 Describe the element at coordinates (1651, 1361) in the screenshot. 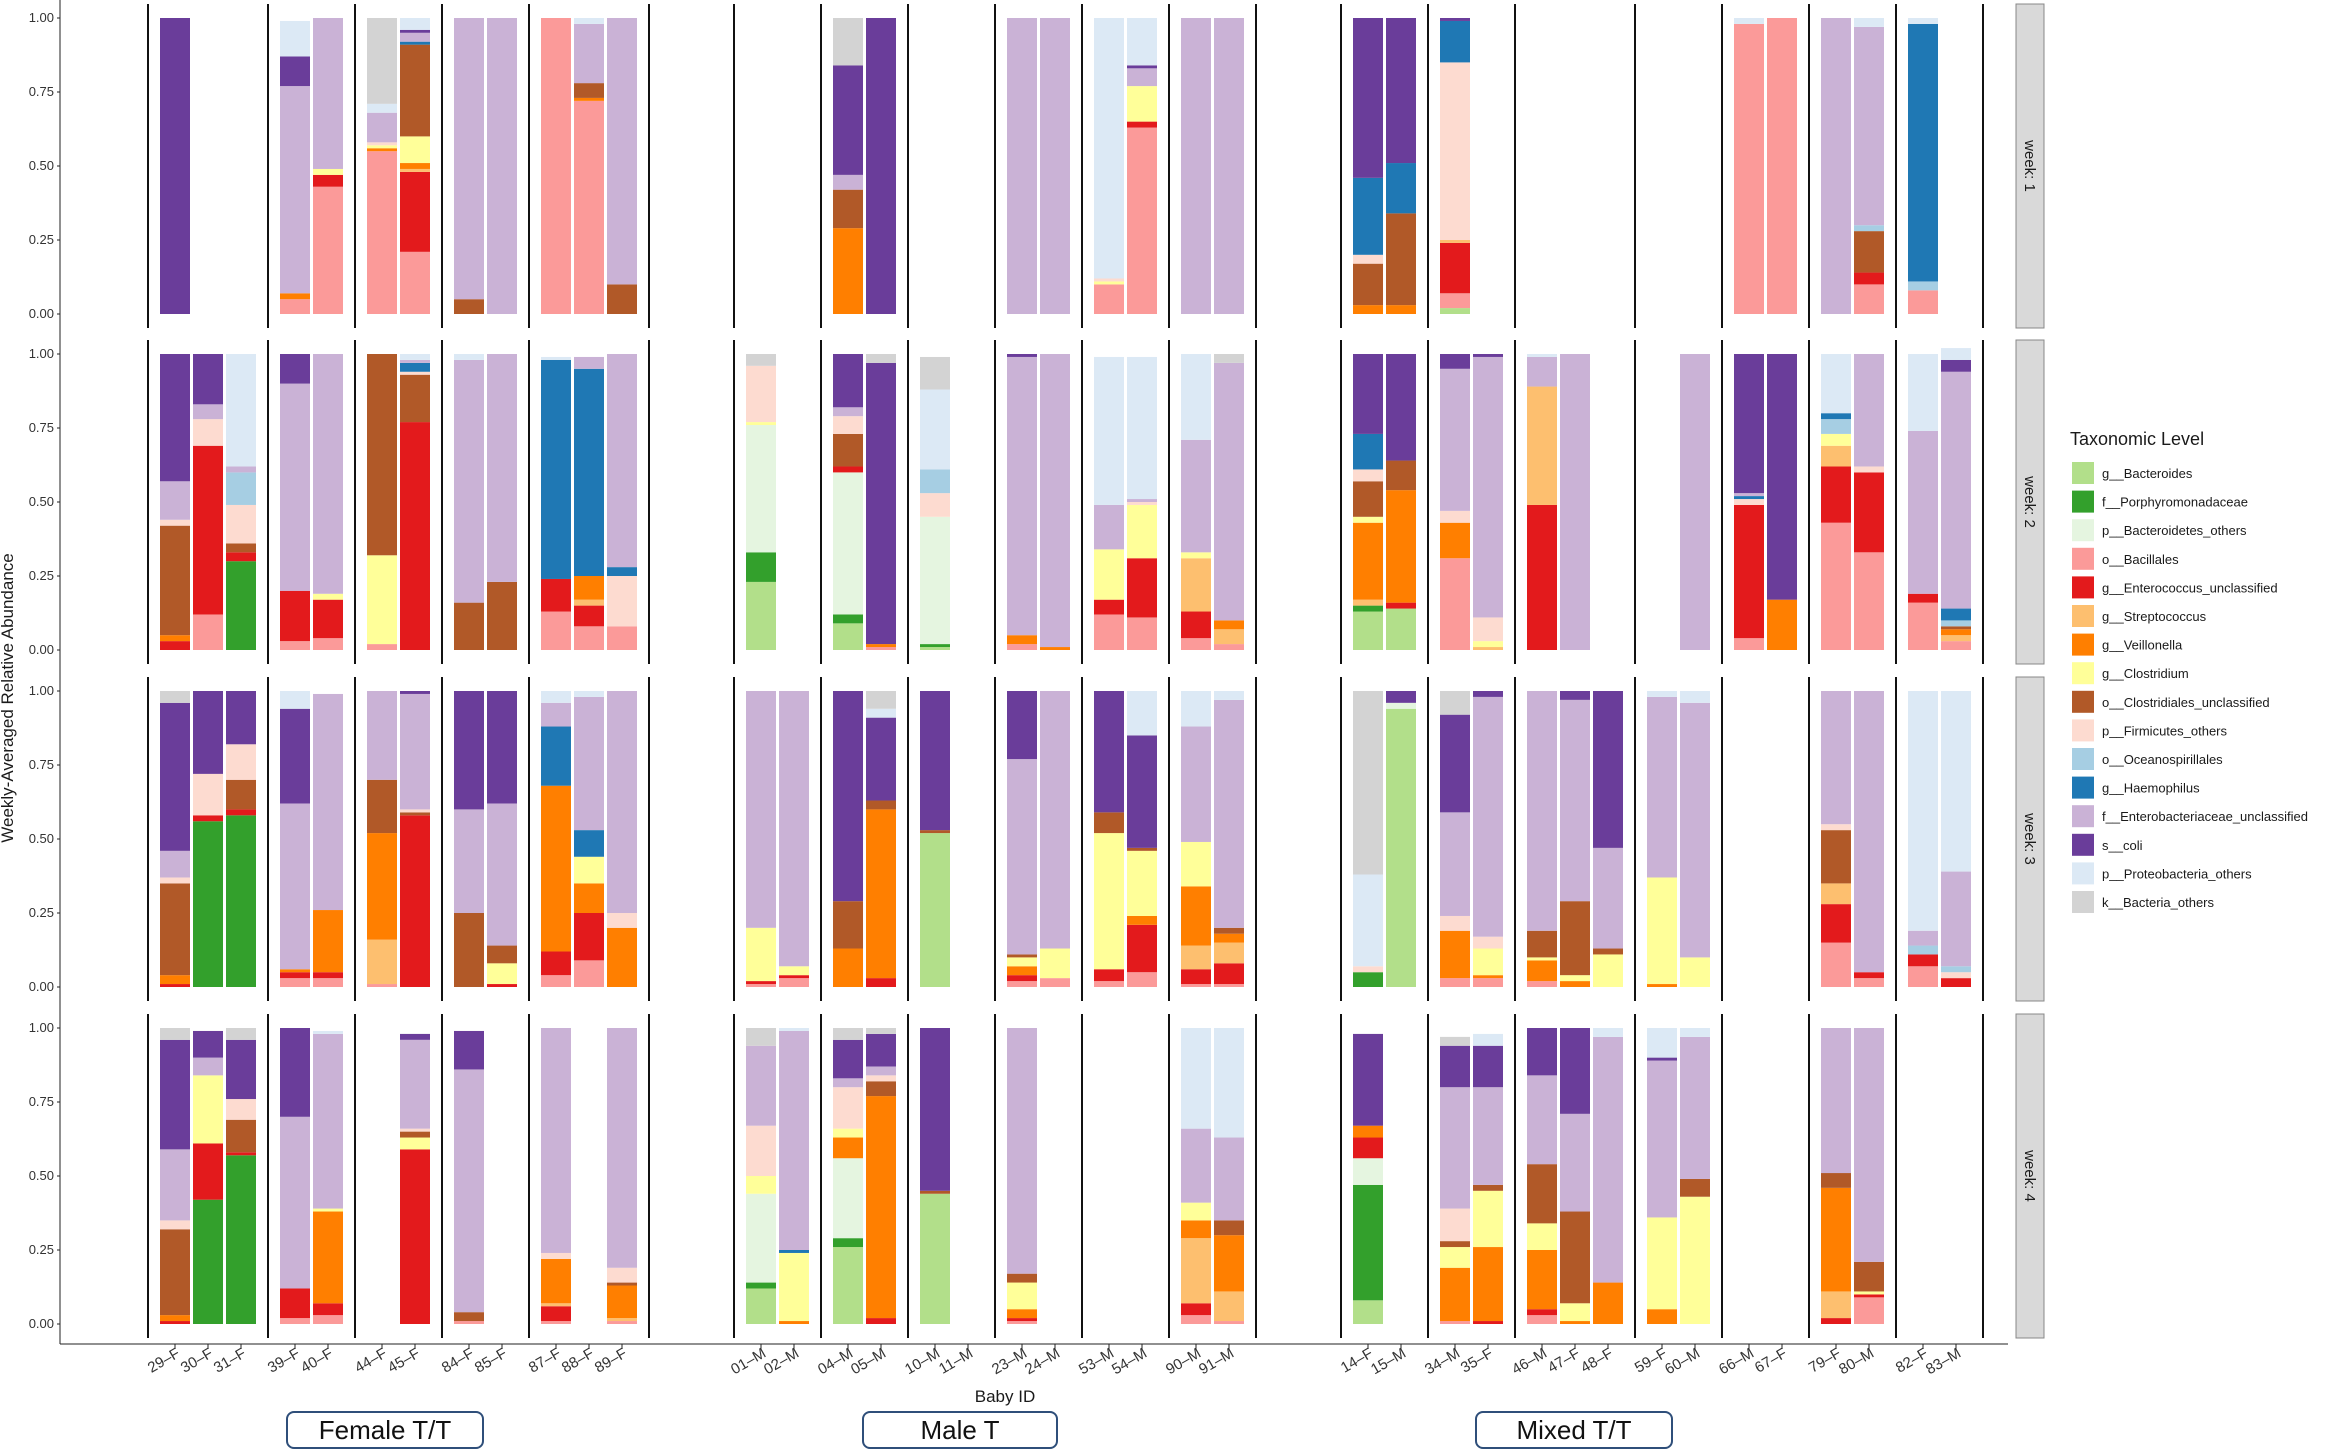

I see `x-tick-label: 59–F` at that location.